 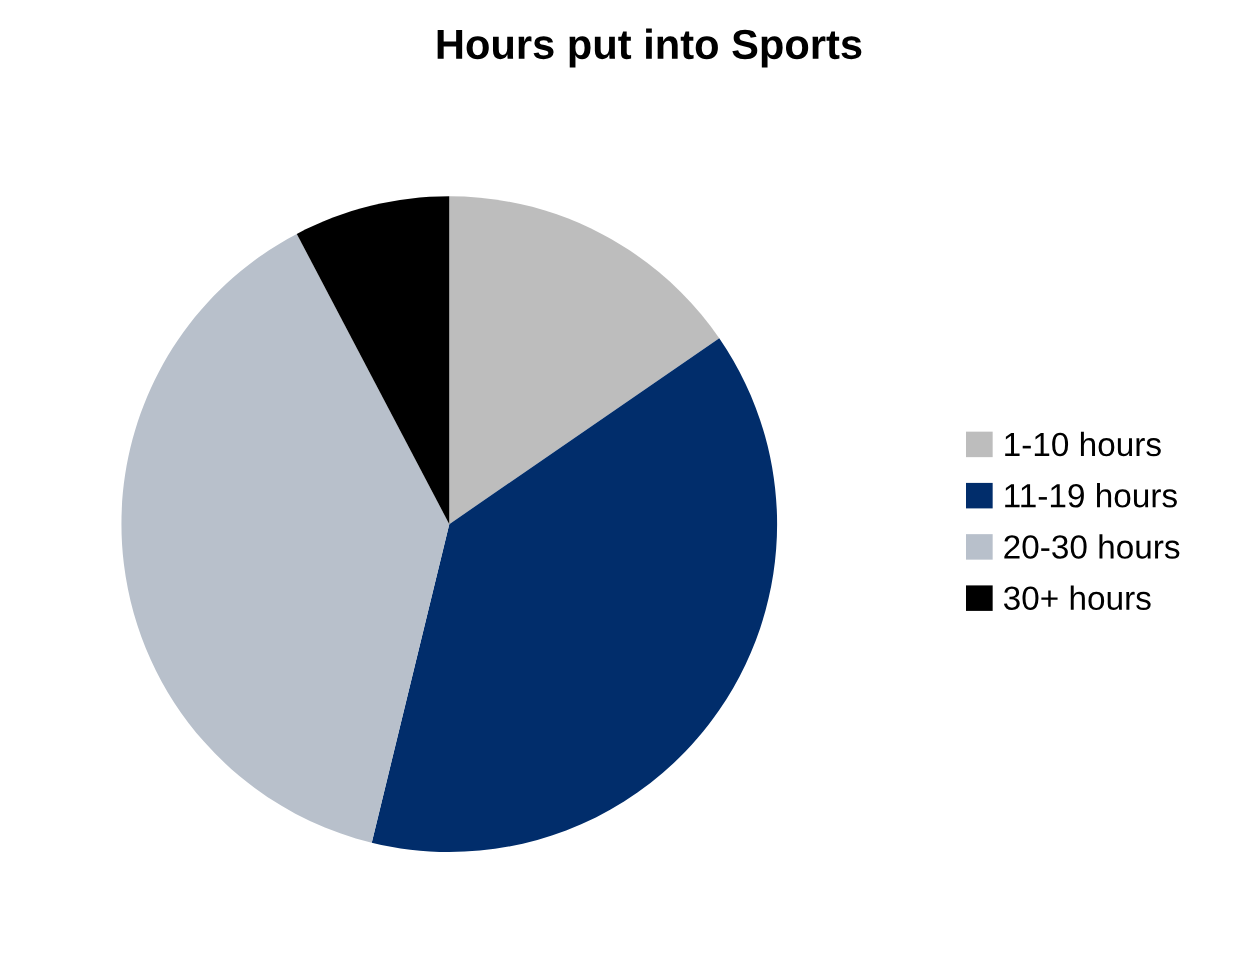 What do you see at coordinates (649, 48) in the screenshot?
I see `chart-title: Hours put into Sports` at bounding box center [649, 48].